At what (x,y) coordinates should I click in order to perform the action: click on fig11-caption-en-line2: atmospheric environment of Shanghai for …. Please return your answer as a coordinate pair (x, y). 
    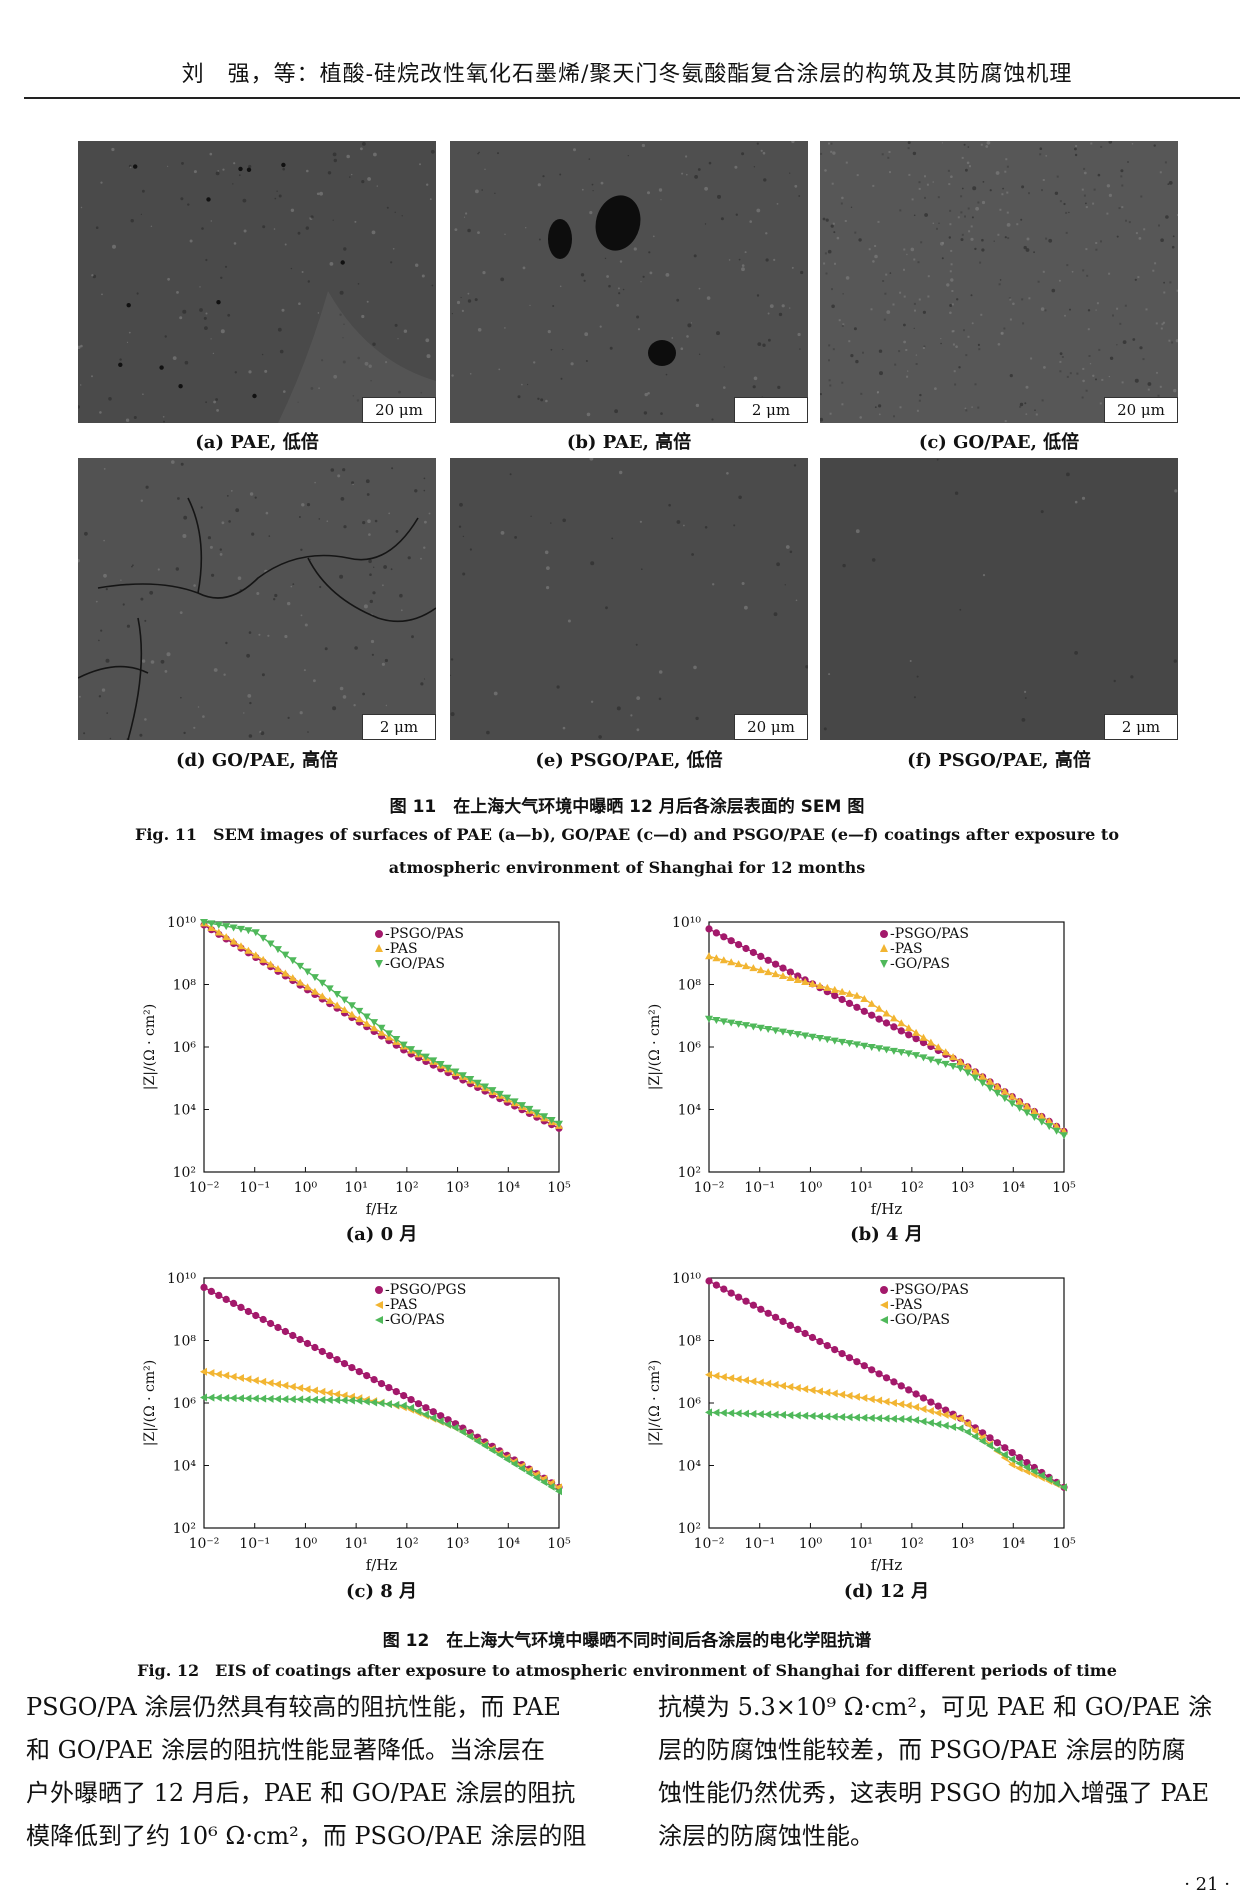
    Looking at the image, I should click on (627, 867).